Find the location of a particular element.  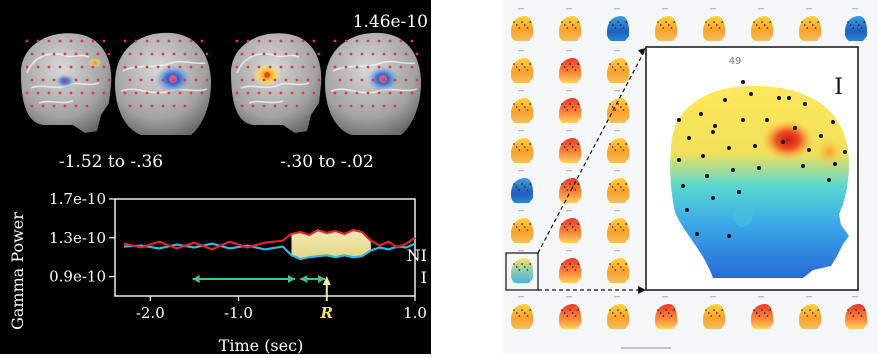

legend: NI I is located at coordinates (417, 266).